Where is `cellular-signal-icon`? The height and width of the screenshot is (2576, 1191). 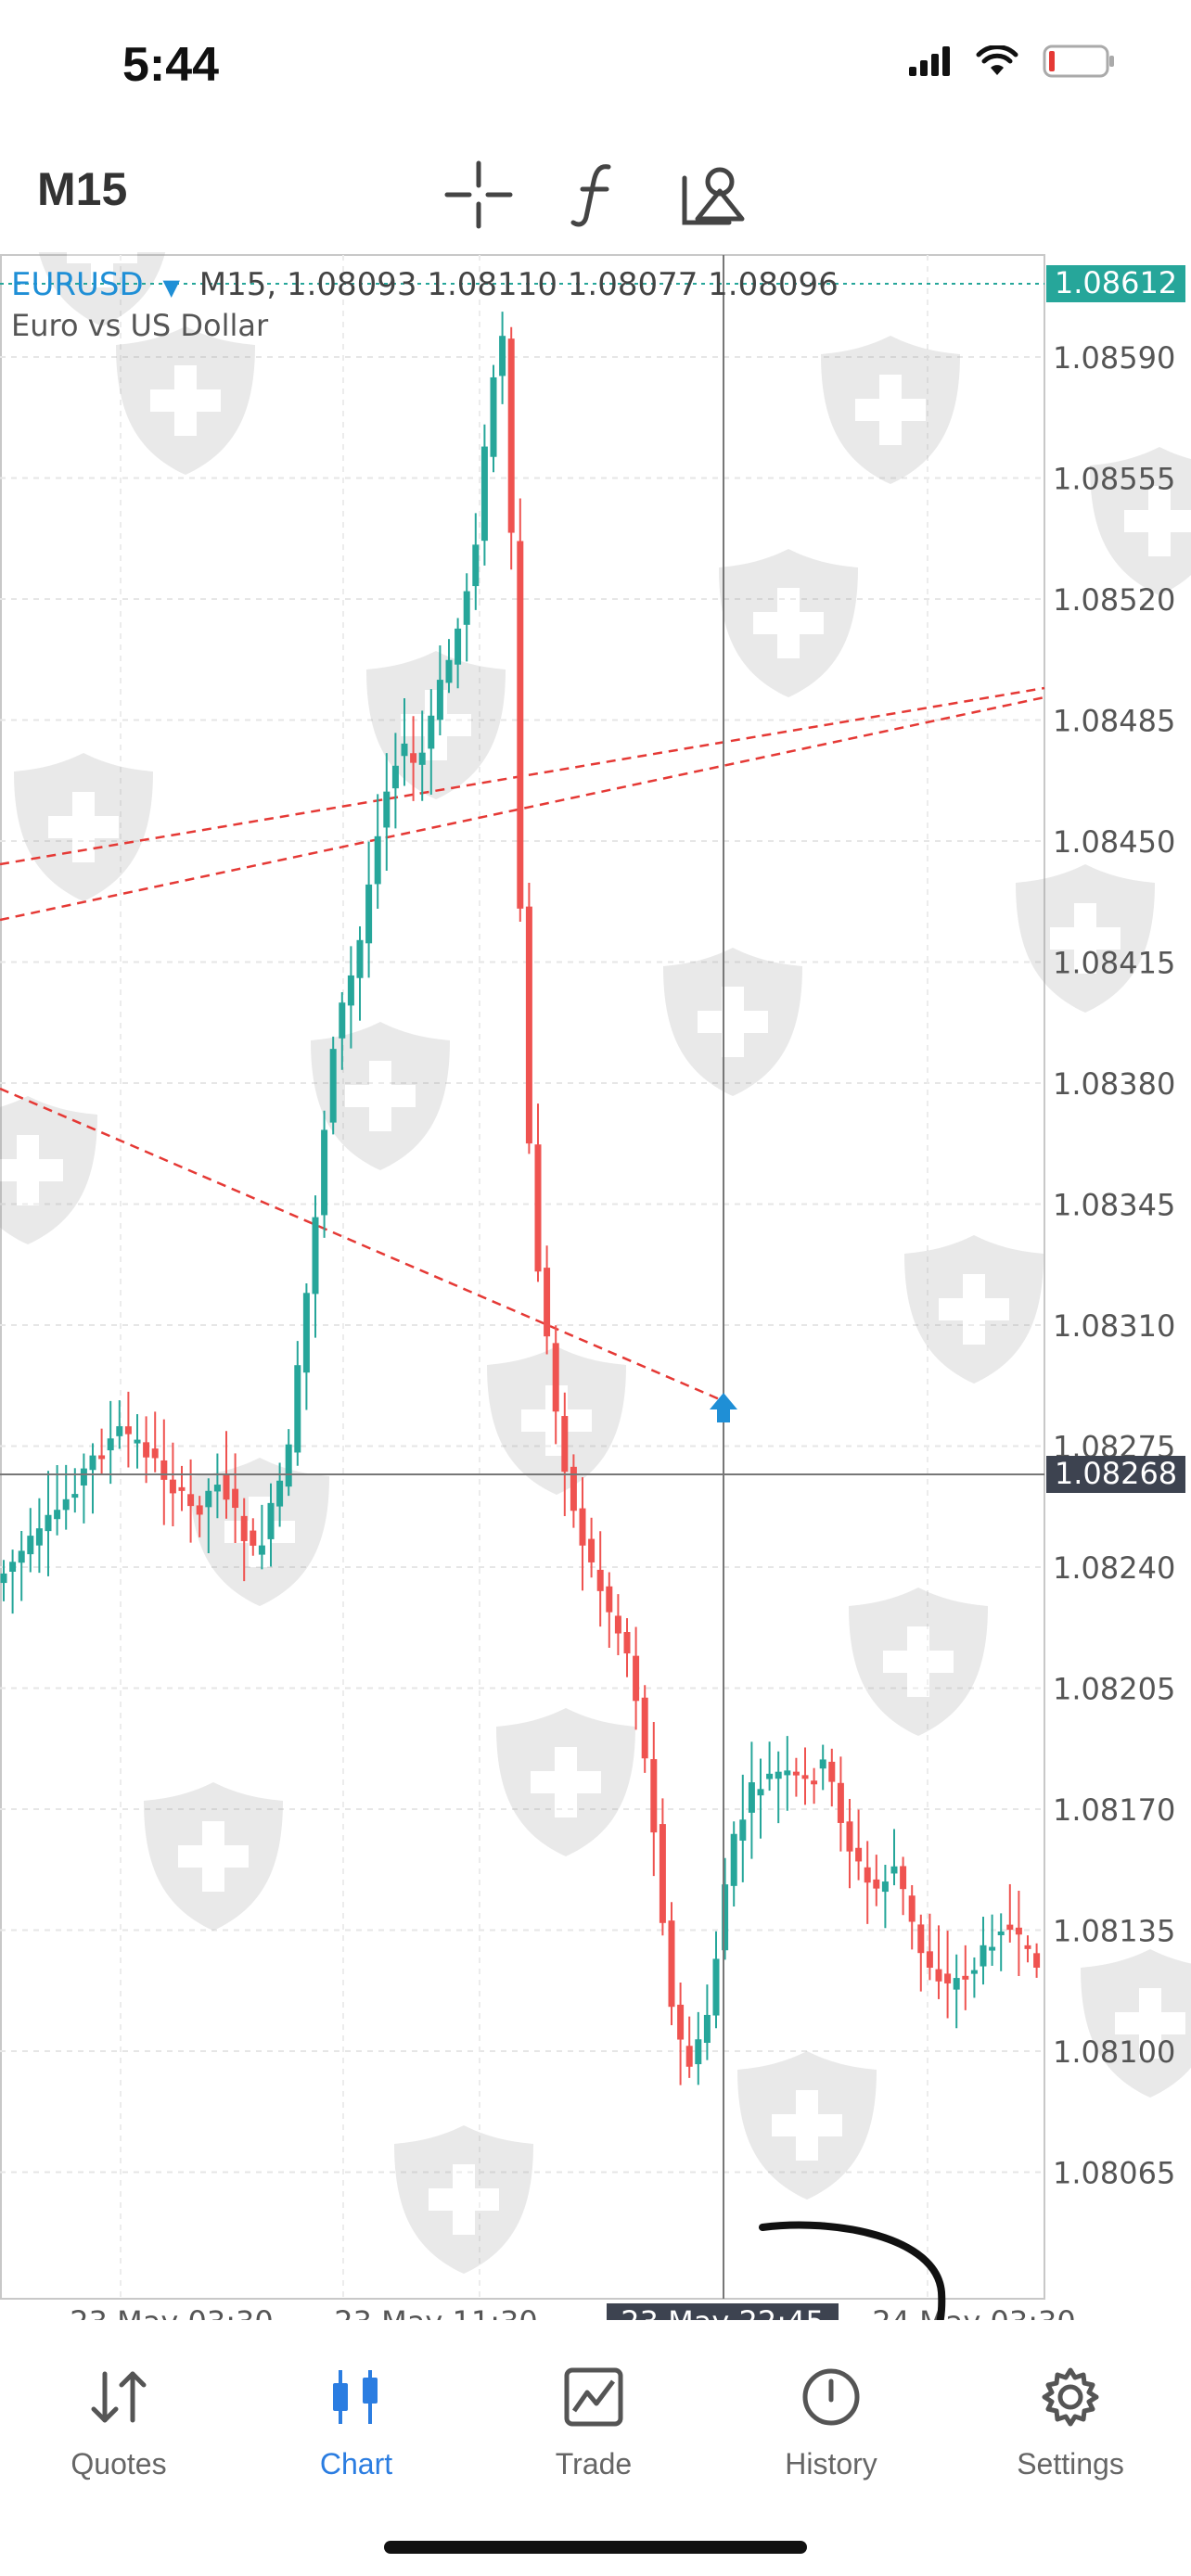 cellular-signal-icon is located at coordinates (929, 61).